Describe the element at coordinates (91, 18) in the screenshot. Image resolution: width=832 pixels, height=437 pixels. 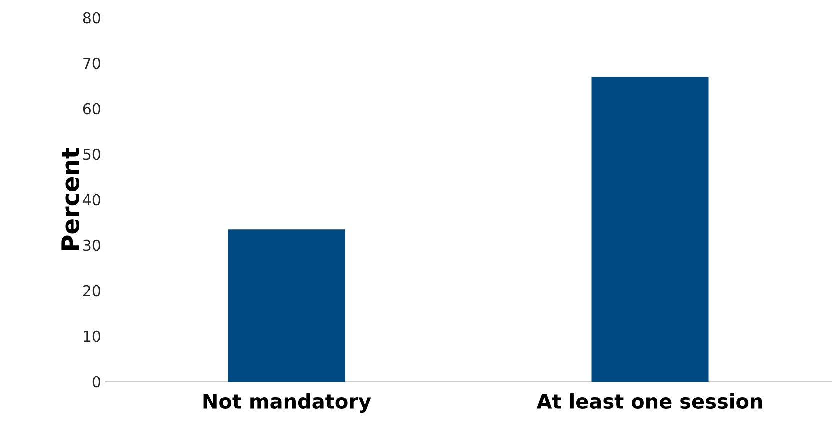
I see `y-tick-label: 80` at that location.